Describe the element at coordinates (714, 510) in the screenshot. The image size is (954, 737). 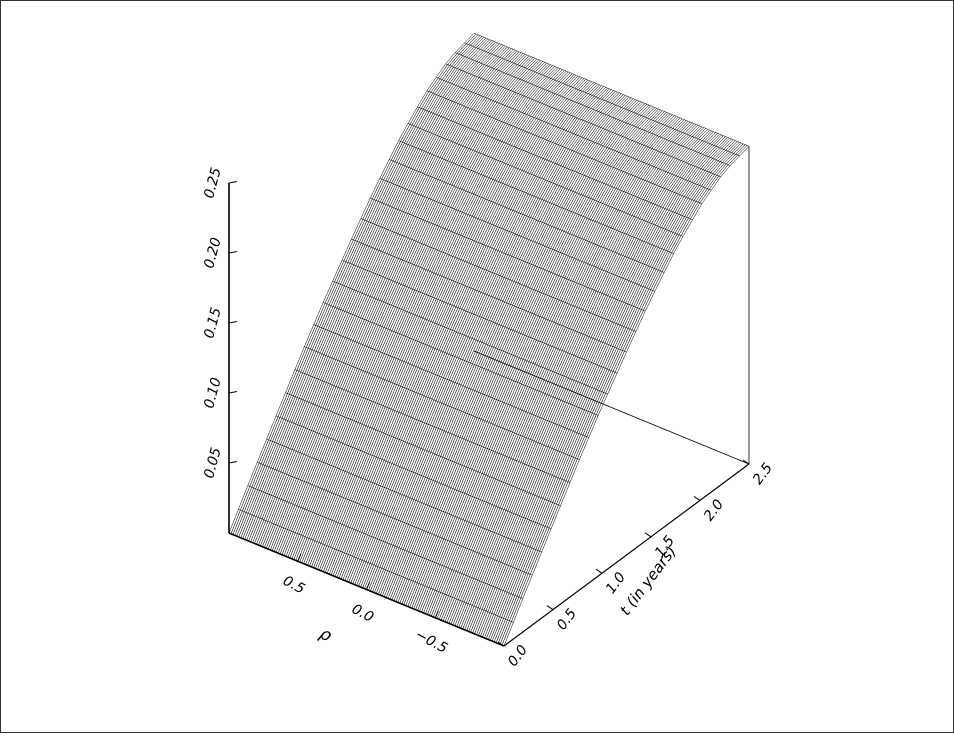
I see `t-tick-label: 2.0` at that location.